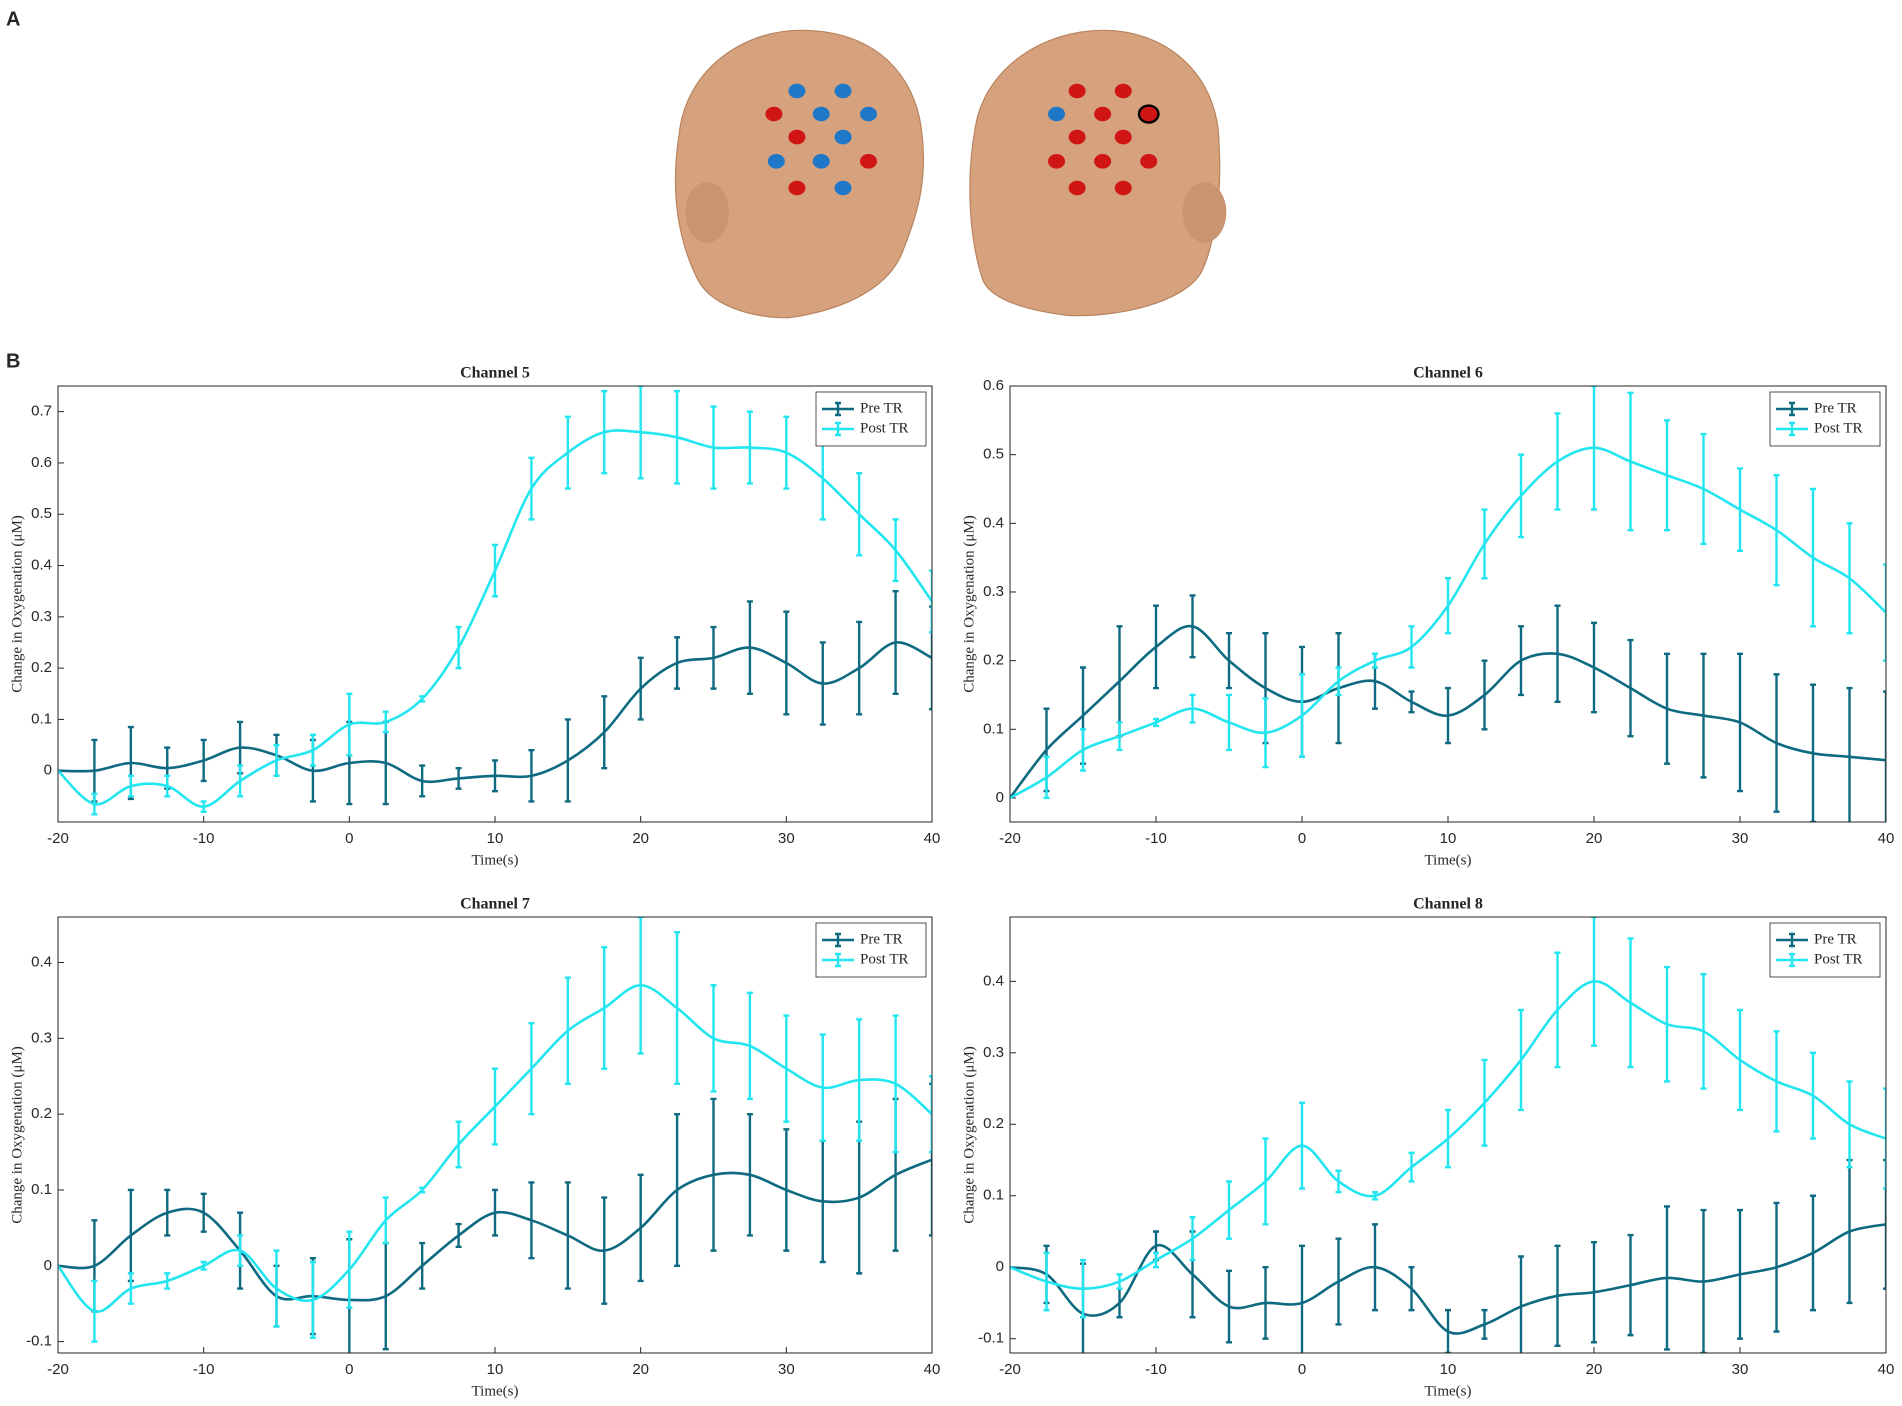 The height and width of the screenshot is (1406, 1902). I want to click on x-tick-label: 10, so click(495, 1369).